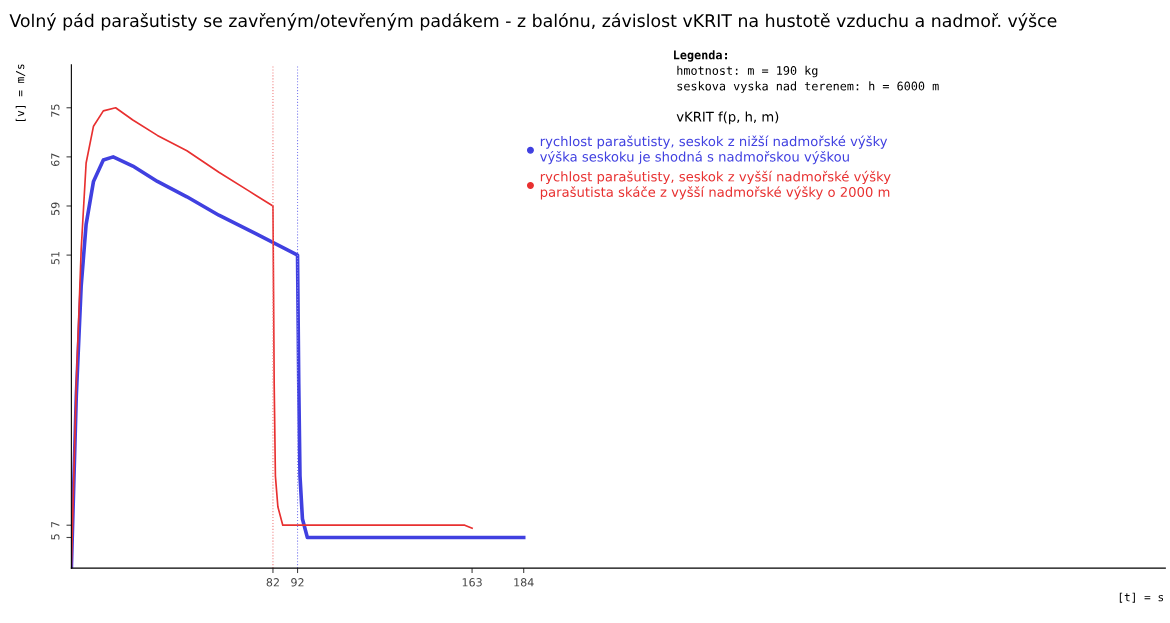 The image size is (1170, 623). Describe the element at coordinates (297, 582) in the screenshot. I see `x-tick-label: 92` at that location.